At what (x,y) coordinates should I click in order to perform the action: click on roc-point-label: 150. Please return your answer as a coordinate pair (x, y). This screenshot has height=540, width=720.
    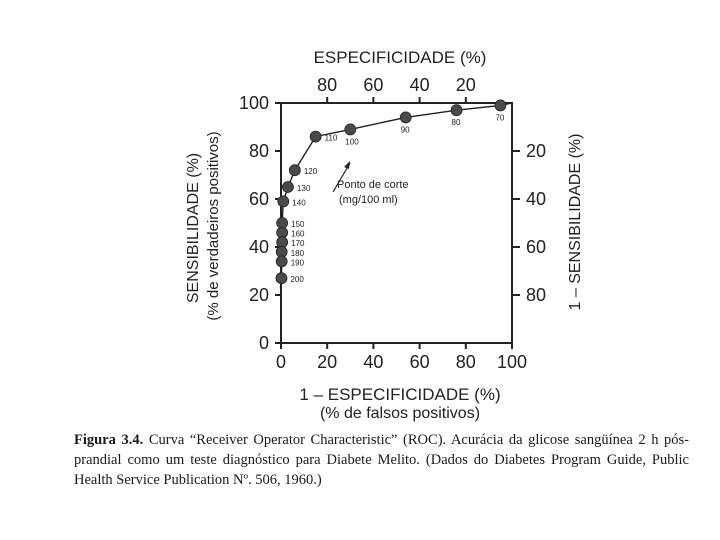
    Looking at the image, I should click on (298, 224).